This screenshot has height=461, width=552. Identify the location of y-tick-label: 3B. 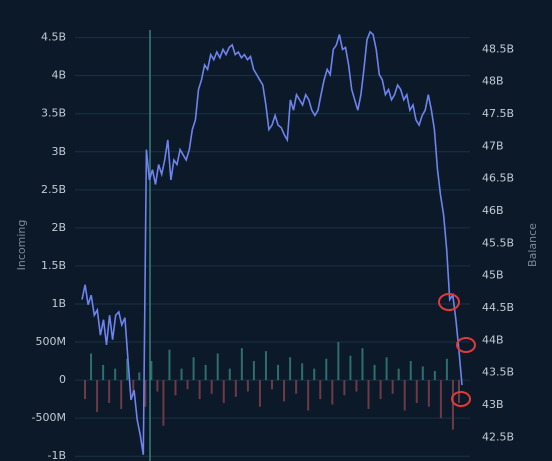
(58, 151).